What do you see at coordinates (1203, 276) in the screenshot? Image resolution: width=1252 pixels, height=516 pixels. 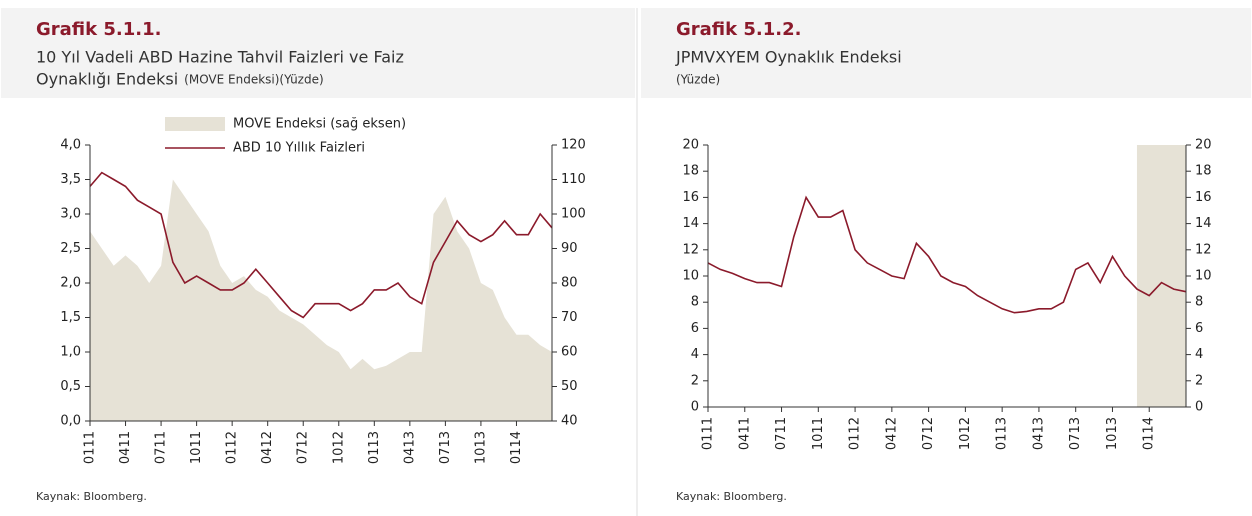 I see `y2-tick-label: 10` at bounding box center [1203, 276].